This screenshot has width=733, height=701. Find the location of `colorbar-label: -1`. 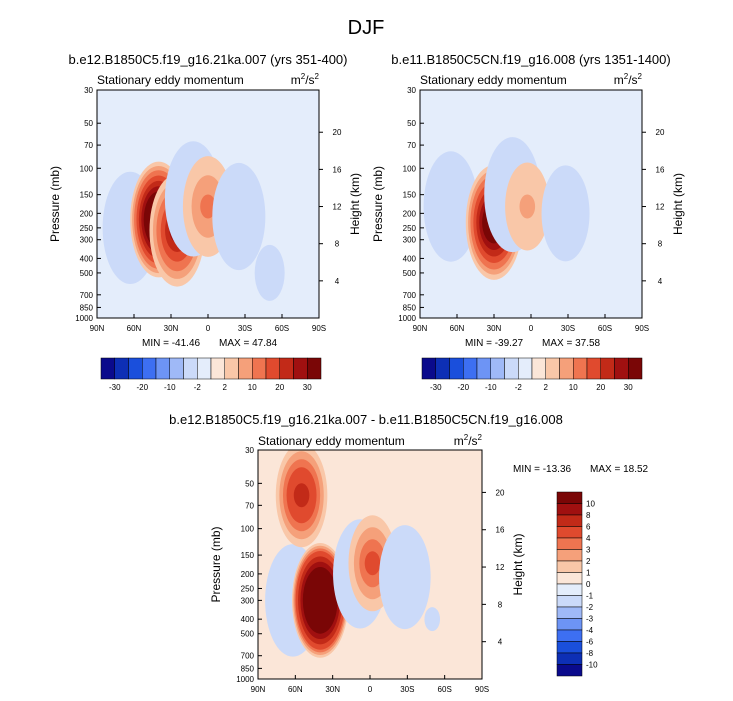

colorbar-label: -1 is located at coordinates (590, 596).